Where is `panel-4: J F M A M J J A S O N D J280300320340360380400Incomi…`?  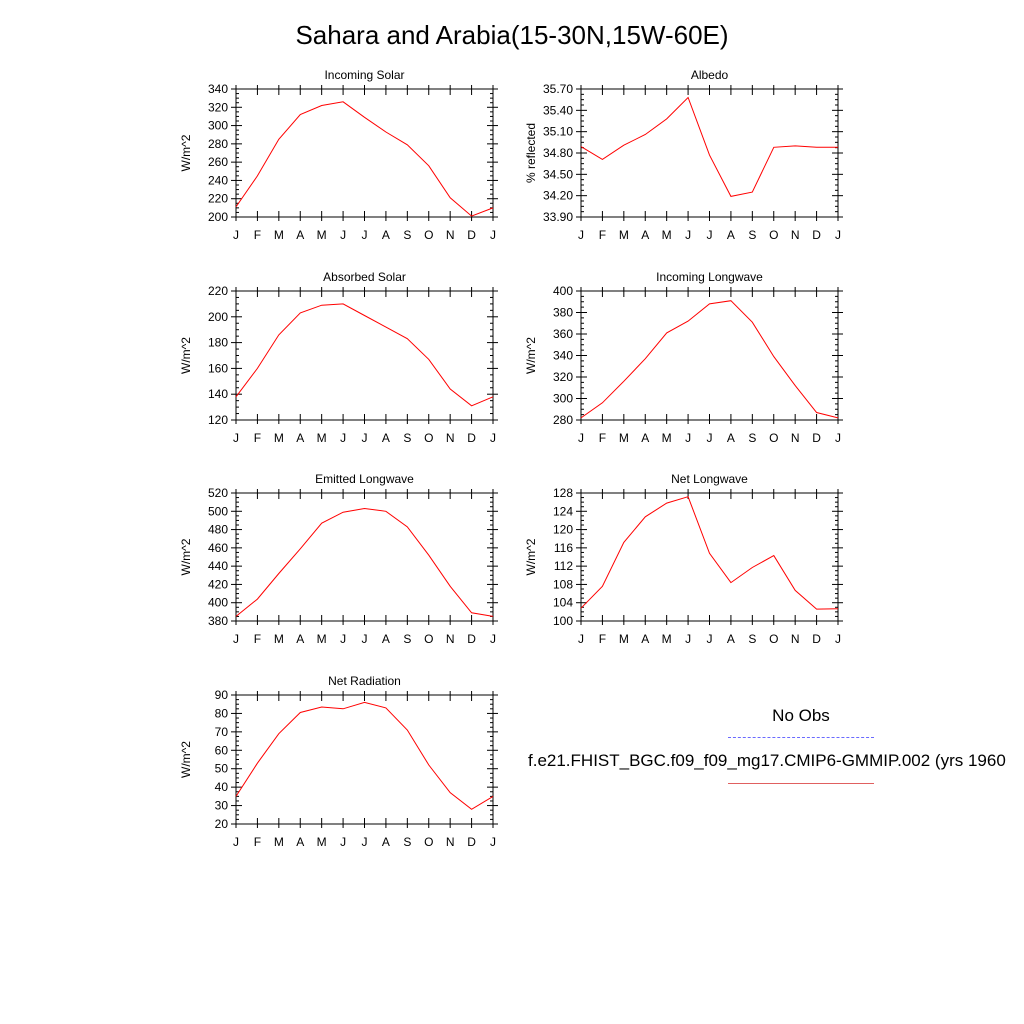 panel-4: J F M A M J J A S O N D J280300320340360380400Incomi… is located at coordinates (683, 357).